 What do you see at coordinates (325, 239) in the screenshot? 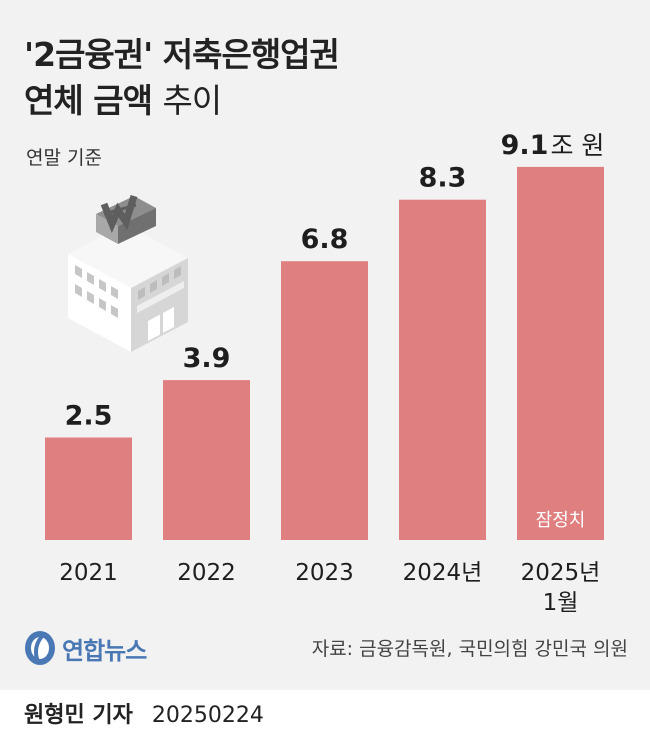
I see `bar-value-label-3: 6.8` at bounding box center [325, 239].